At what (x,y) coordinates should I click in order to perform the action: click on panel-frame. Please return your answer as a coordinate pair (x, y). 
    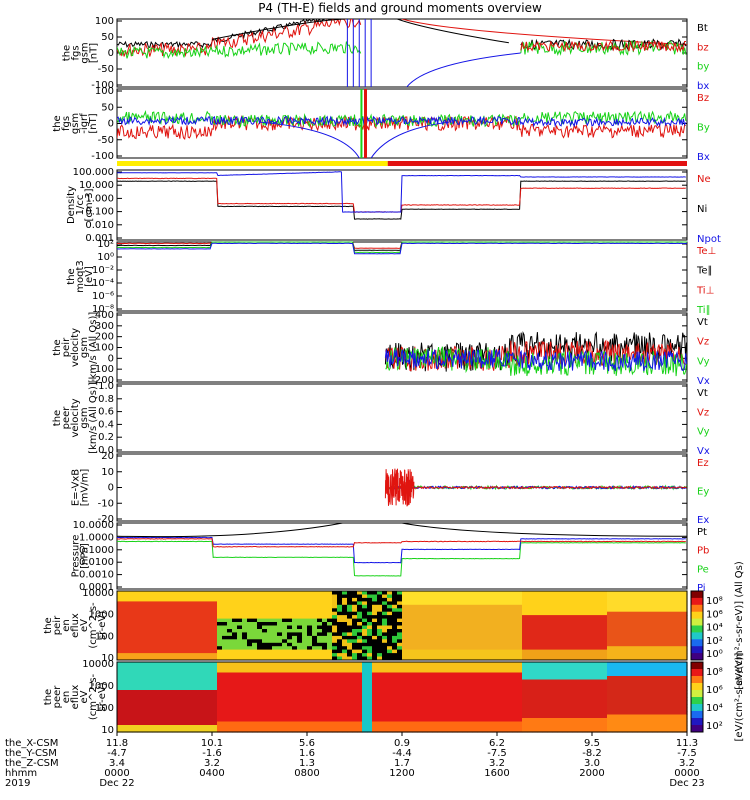
    Looking at the image, I should click on (402, 53).